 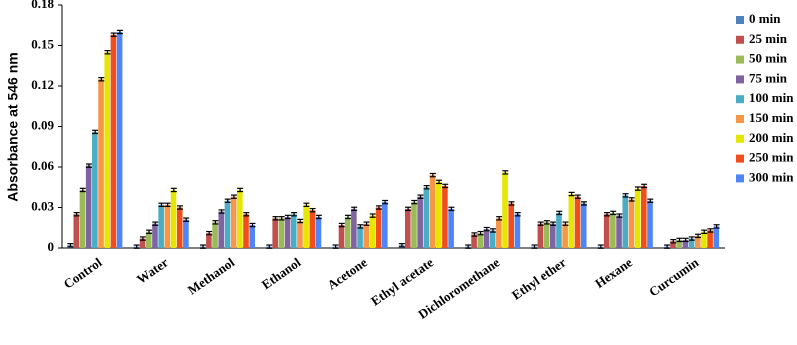 What do you see at coordinates (51, 246) in the screenshot?
I see `y-tick-label: 0` at bounding box center [51, 246].